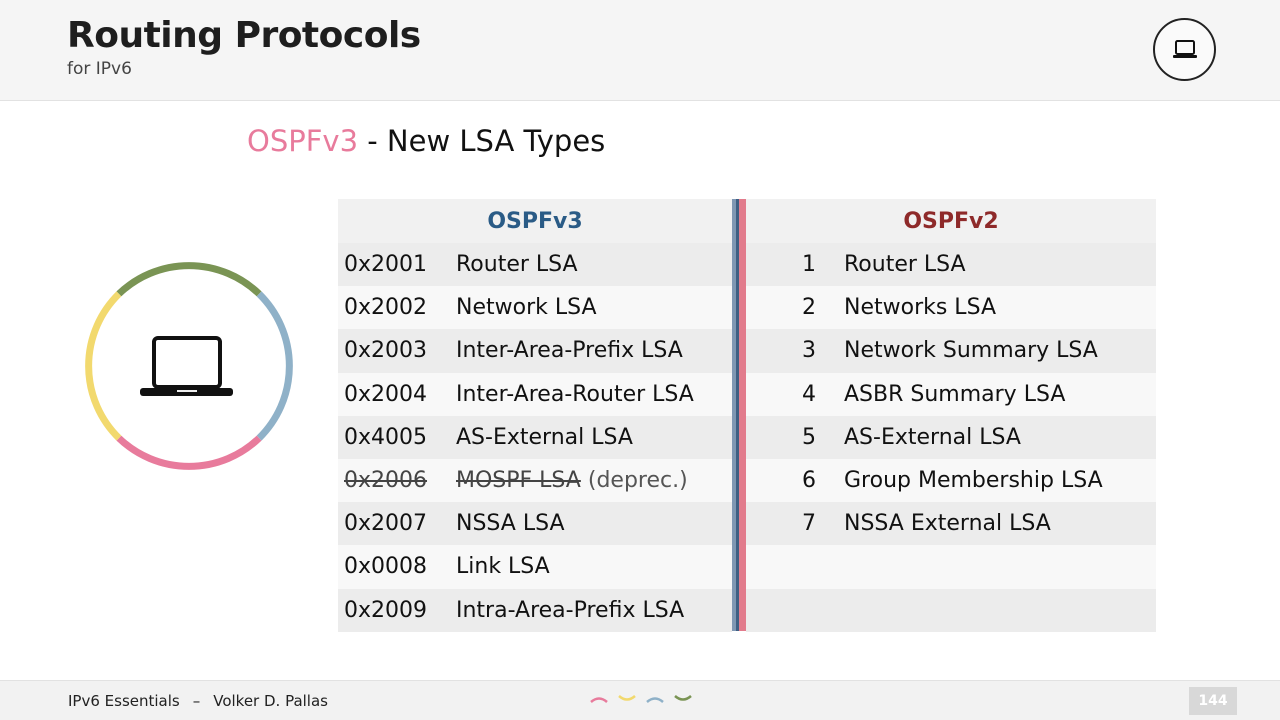  I want to click on laptop-button, so click(1184, 49).